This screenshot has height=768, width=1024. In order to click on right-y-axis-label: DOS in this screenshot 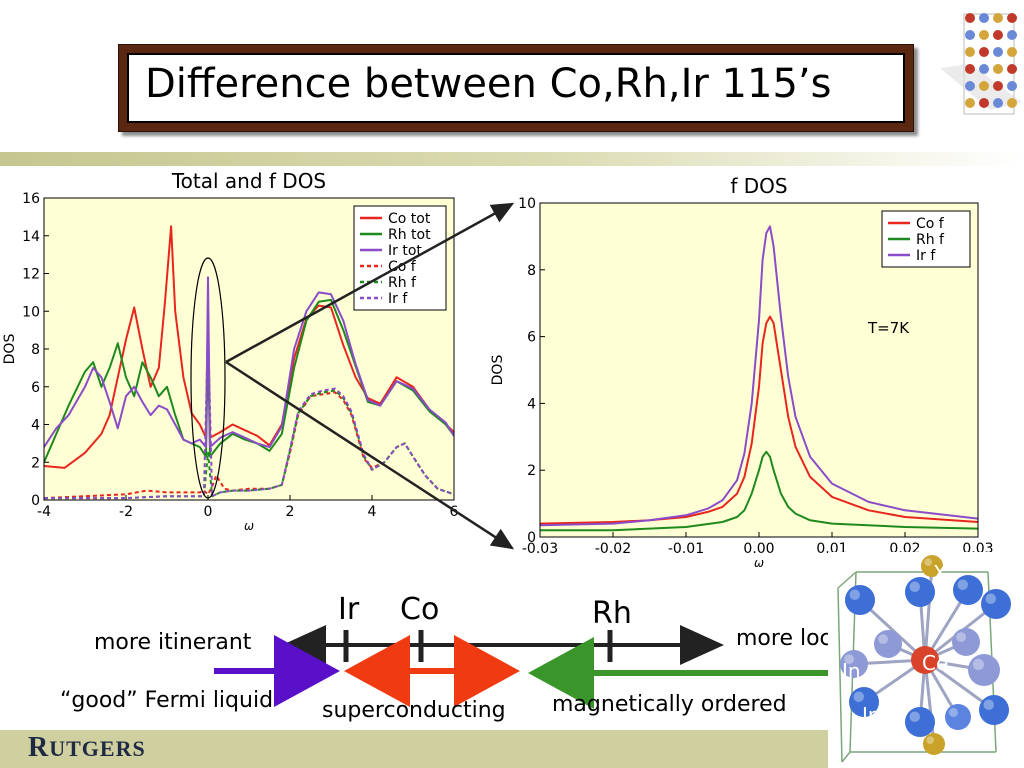, I will do `click(498, 370)`.